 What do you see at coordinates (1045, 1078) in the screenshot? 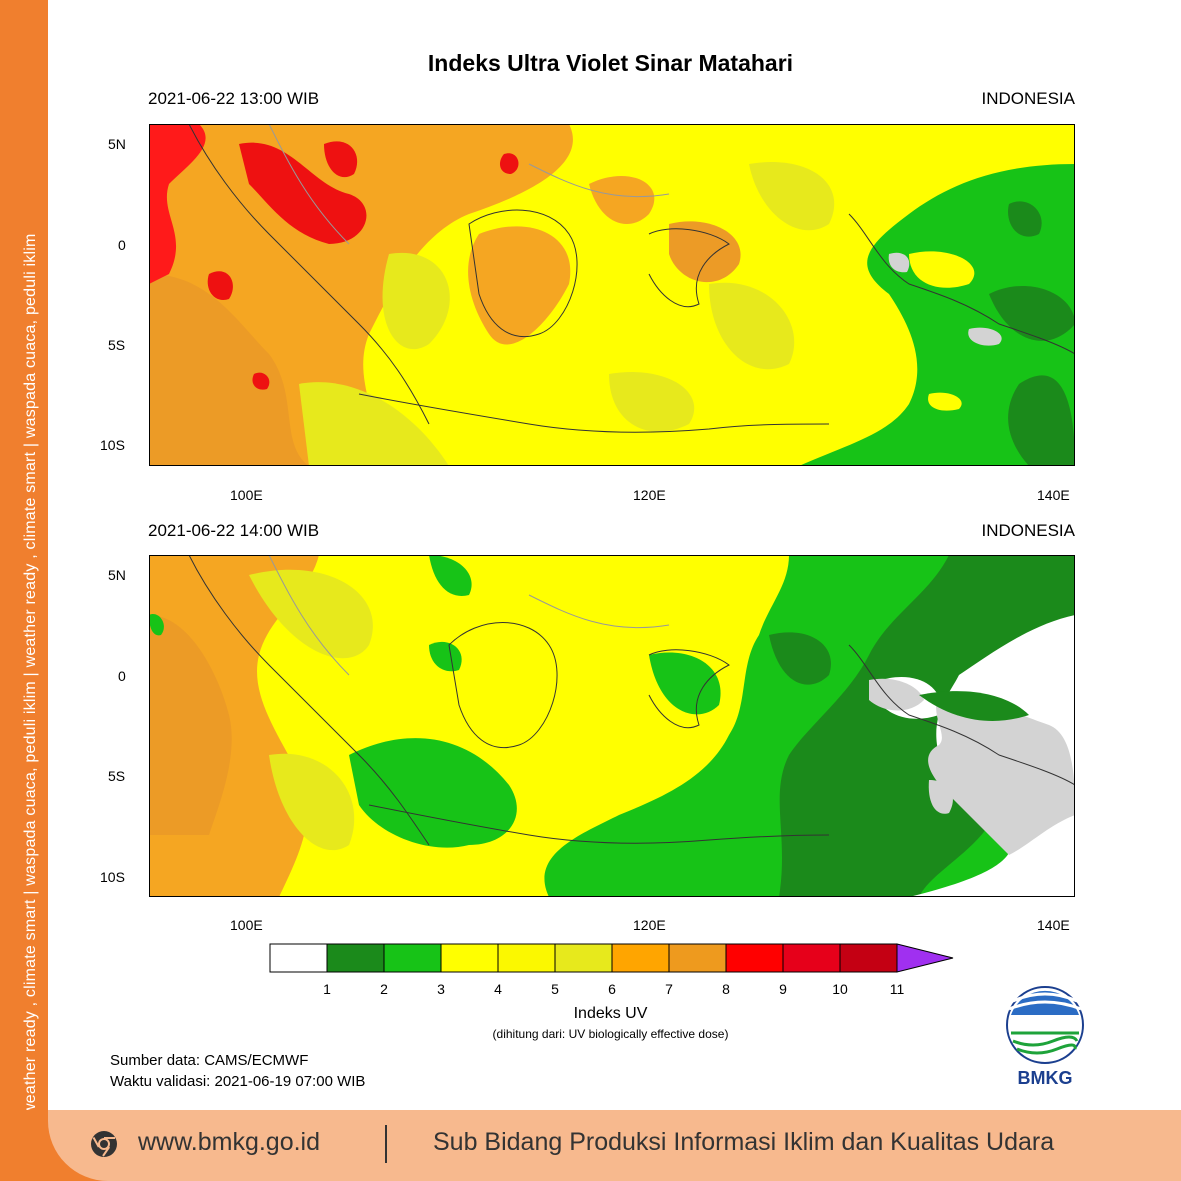
I see `bmkg-logo-text: BMKG` at bounding box center [1045, 1078].